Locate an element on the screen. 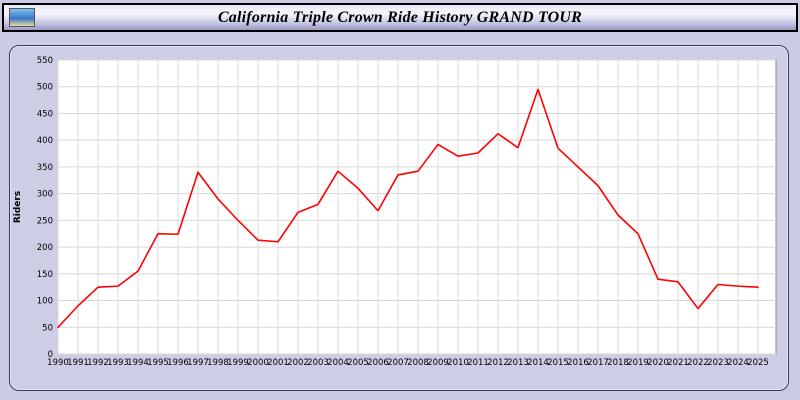 This screenshot has height=400, width=800. svg-text: 500 is located at coordinates (45, 88).